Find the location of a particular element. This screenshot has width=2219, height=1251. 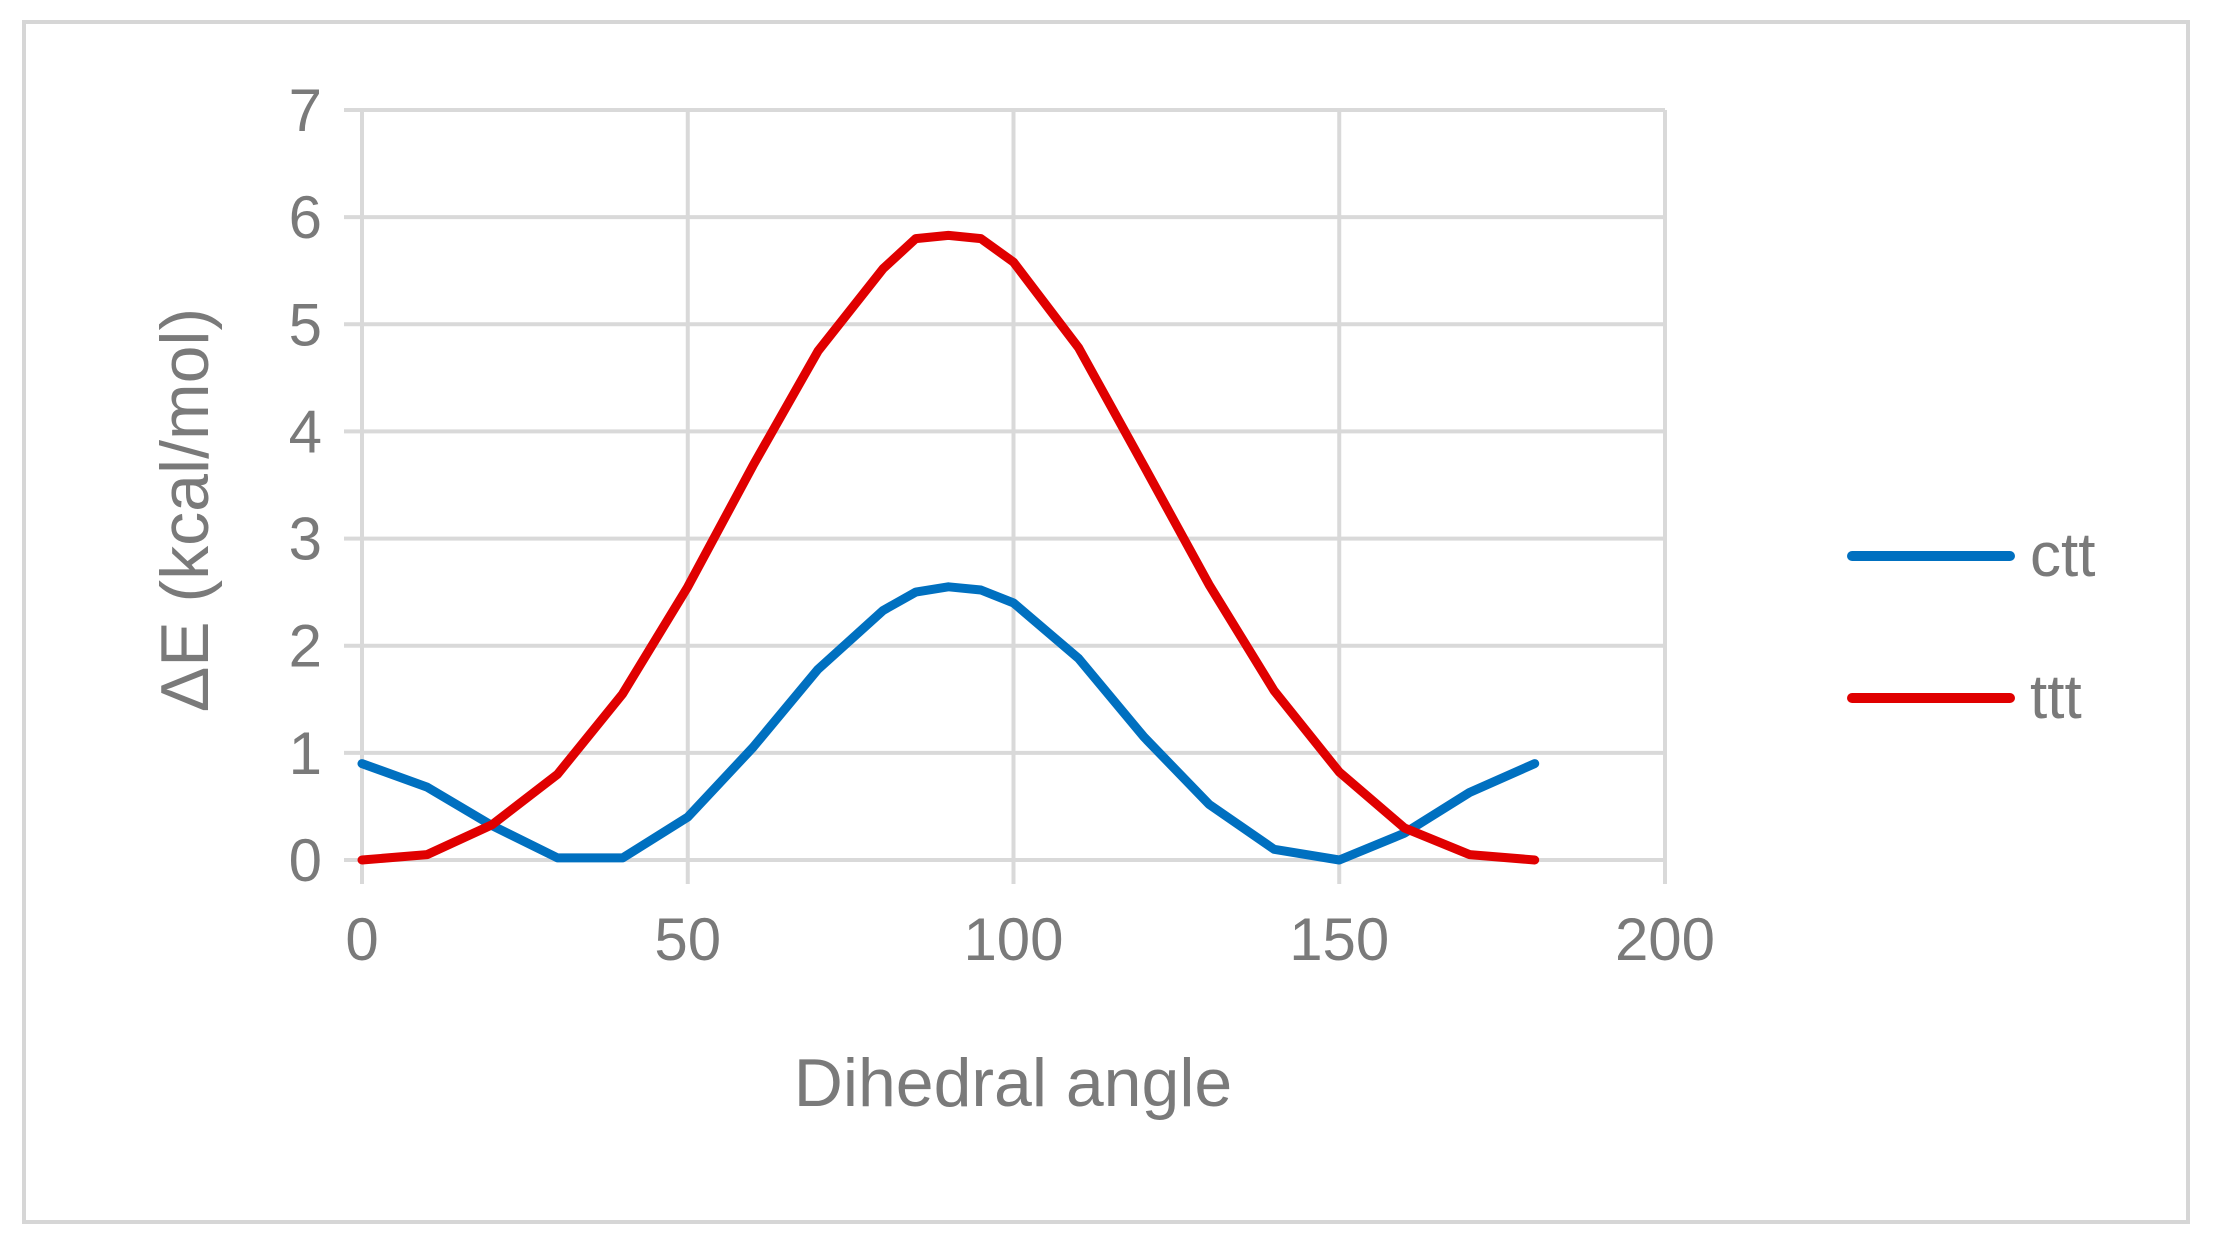

x-tick-label-150: 150 is located at coordinates (1339, 939).